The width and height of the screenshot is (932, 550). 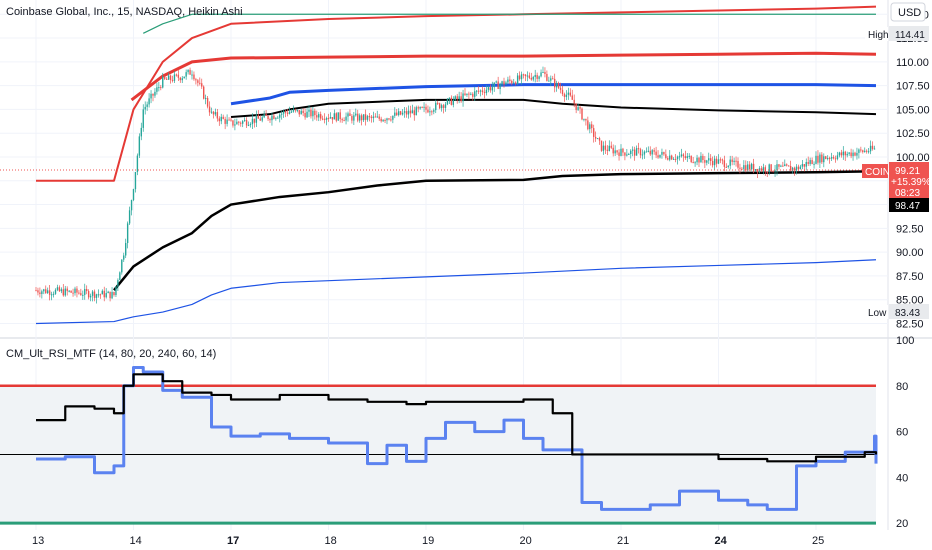 I want to click on currency-badge, so click(x=908, y=12).